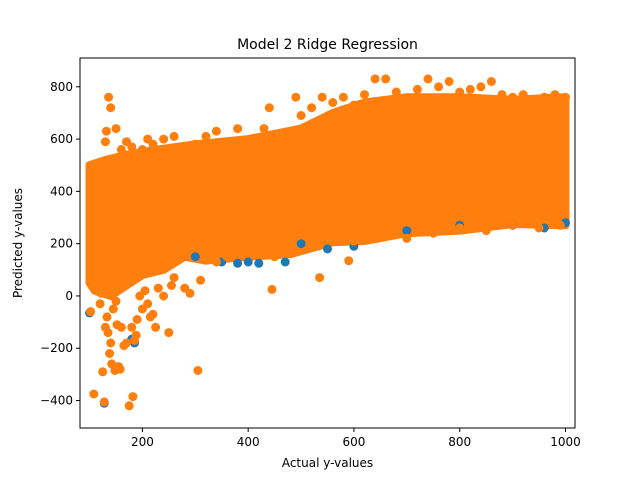 Image resolution: width=640 pixels, height=485 pixels. What do you see at coordinates (327, 45) in the screenshot?
I see `chart-title: Model 2 Ridge Regression` at bounding box center [327, 45].